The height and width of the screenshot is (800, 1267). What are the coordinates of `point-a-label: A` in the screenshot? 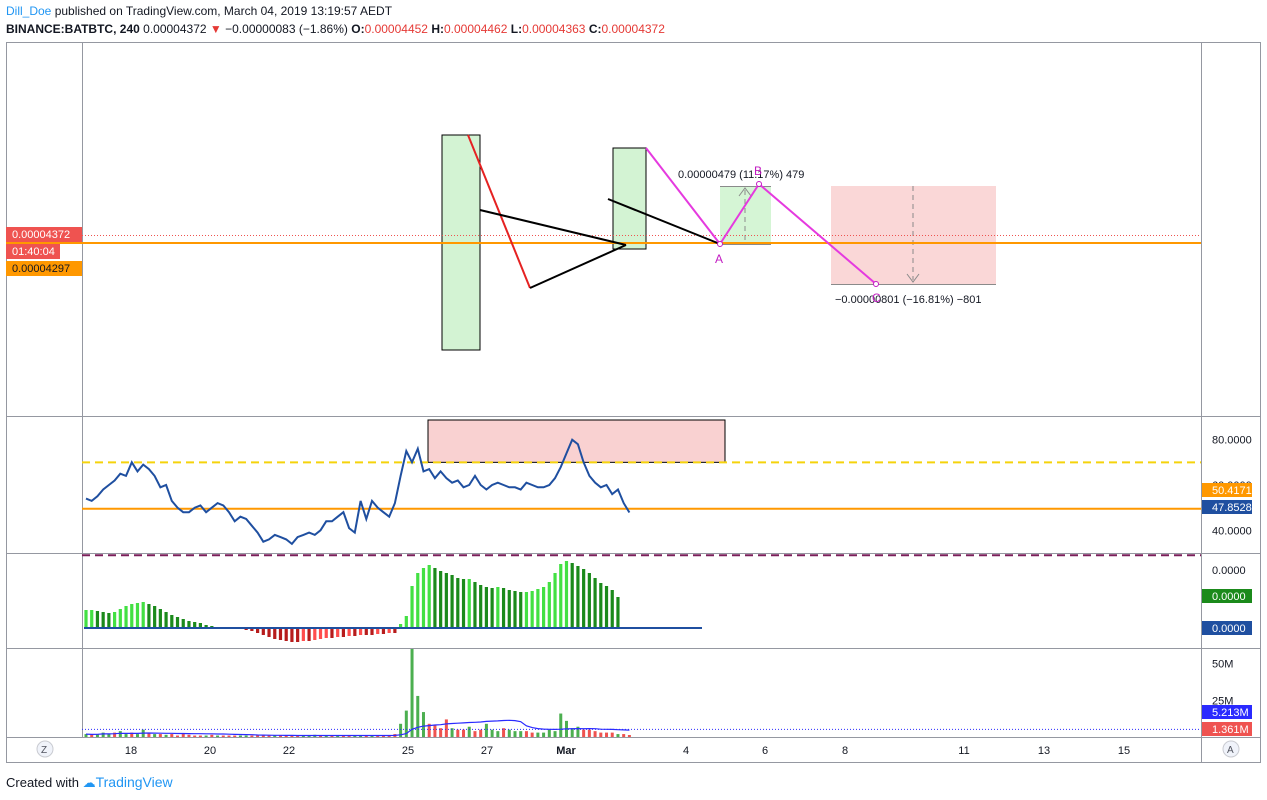 It's located at (719, 259).